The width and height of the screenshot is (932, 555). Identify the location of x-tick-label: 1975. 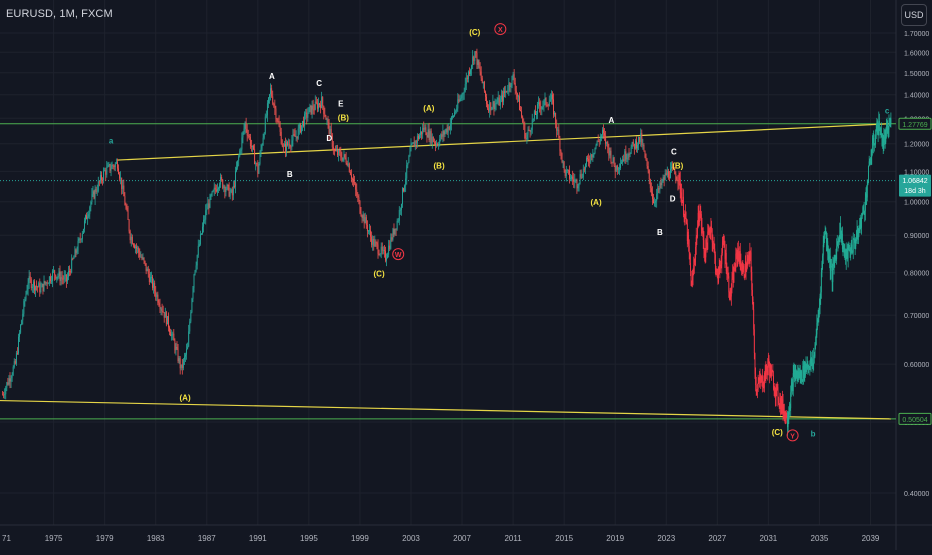
(54, 538).